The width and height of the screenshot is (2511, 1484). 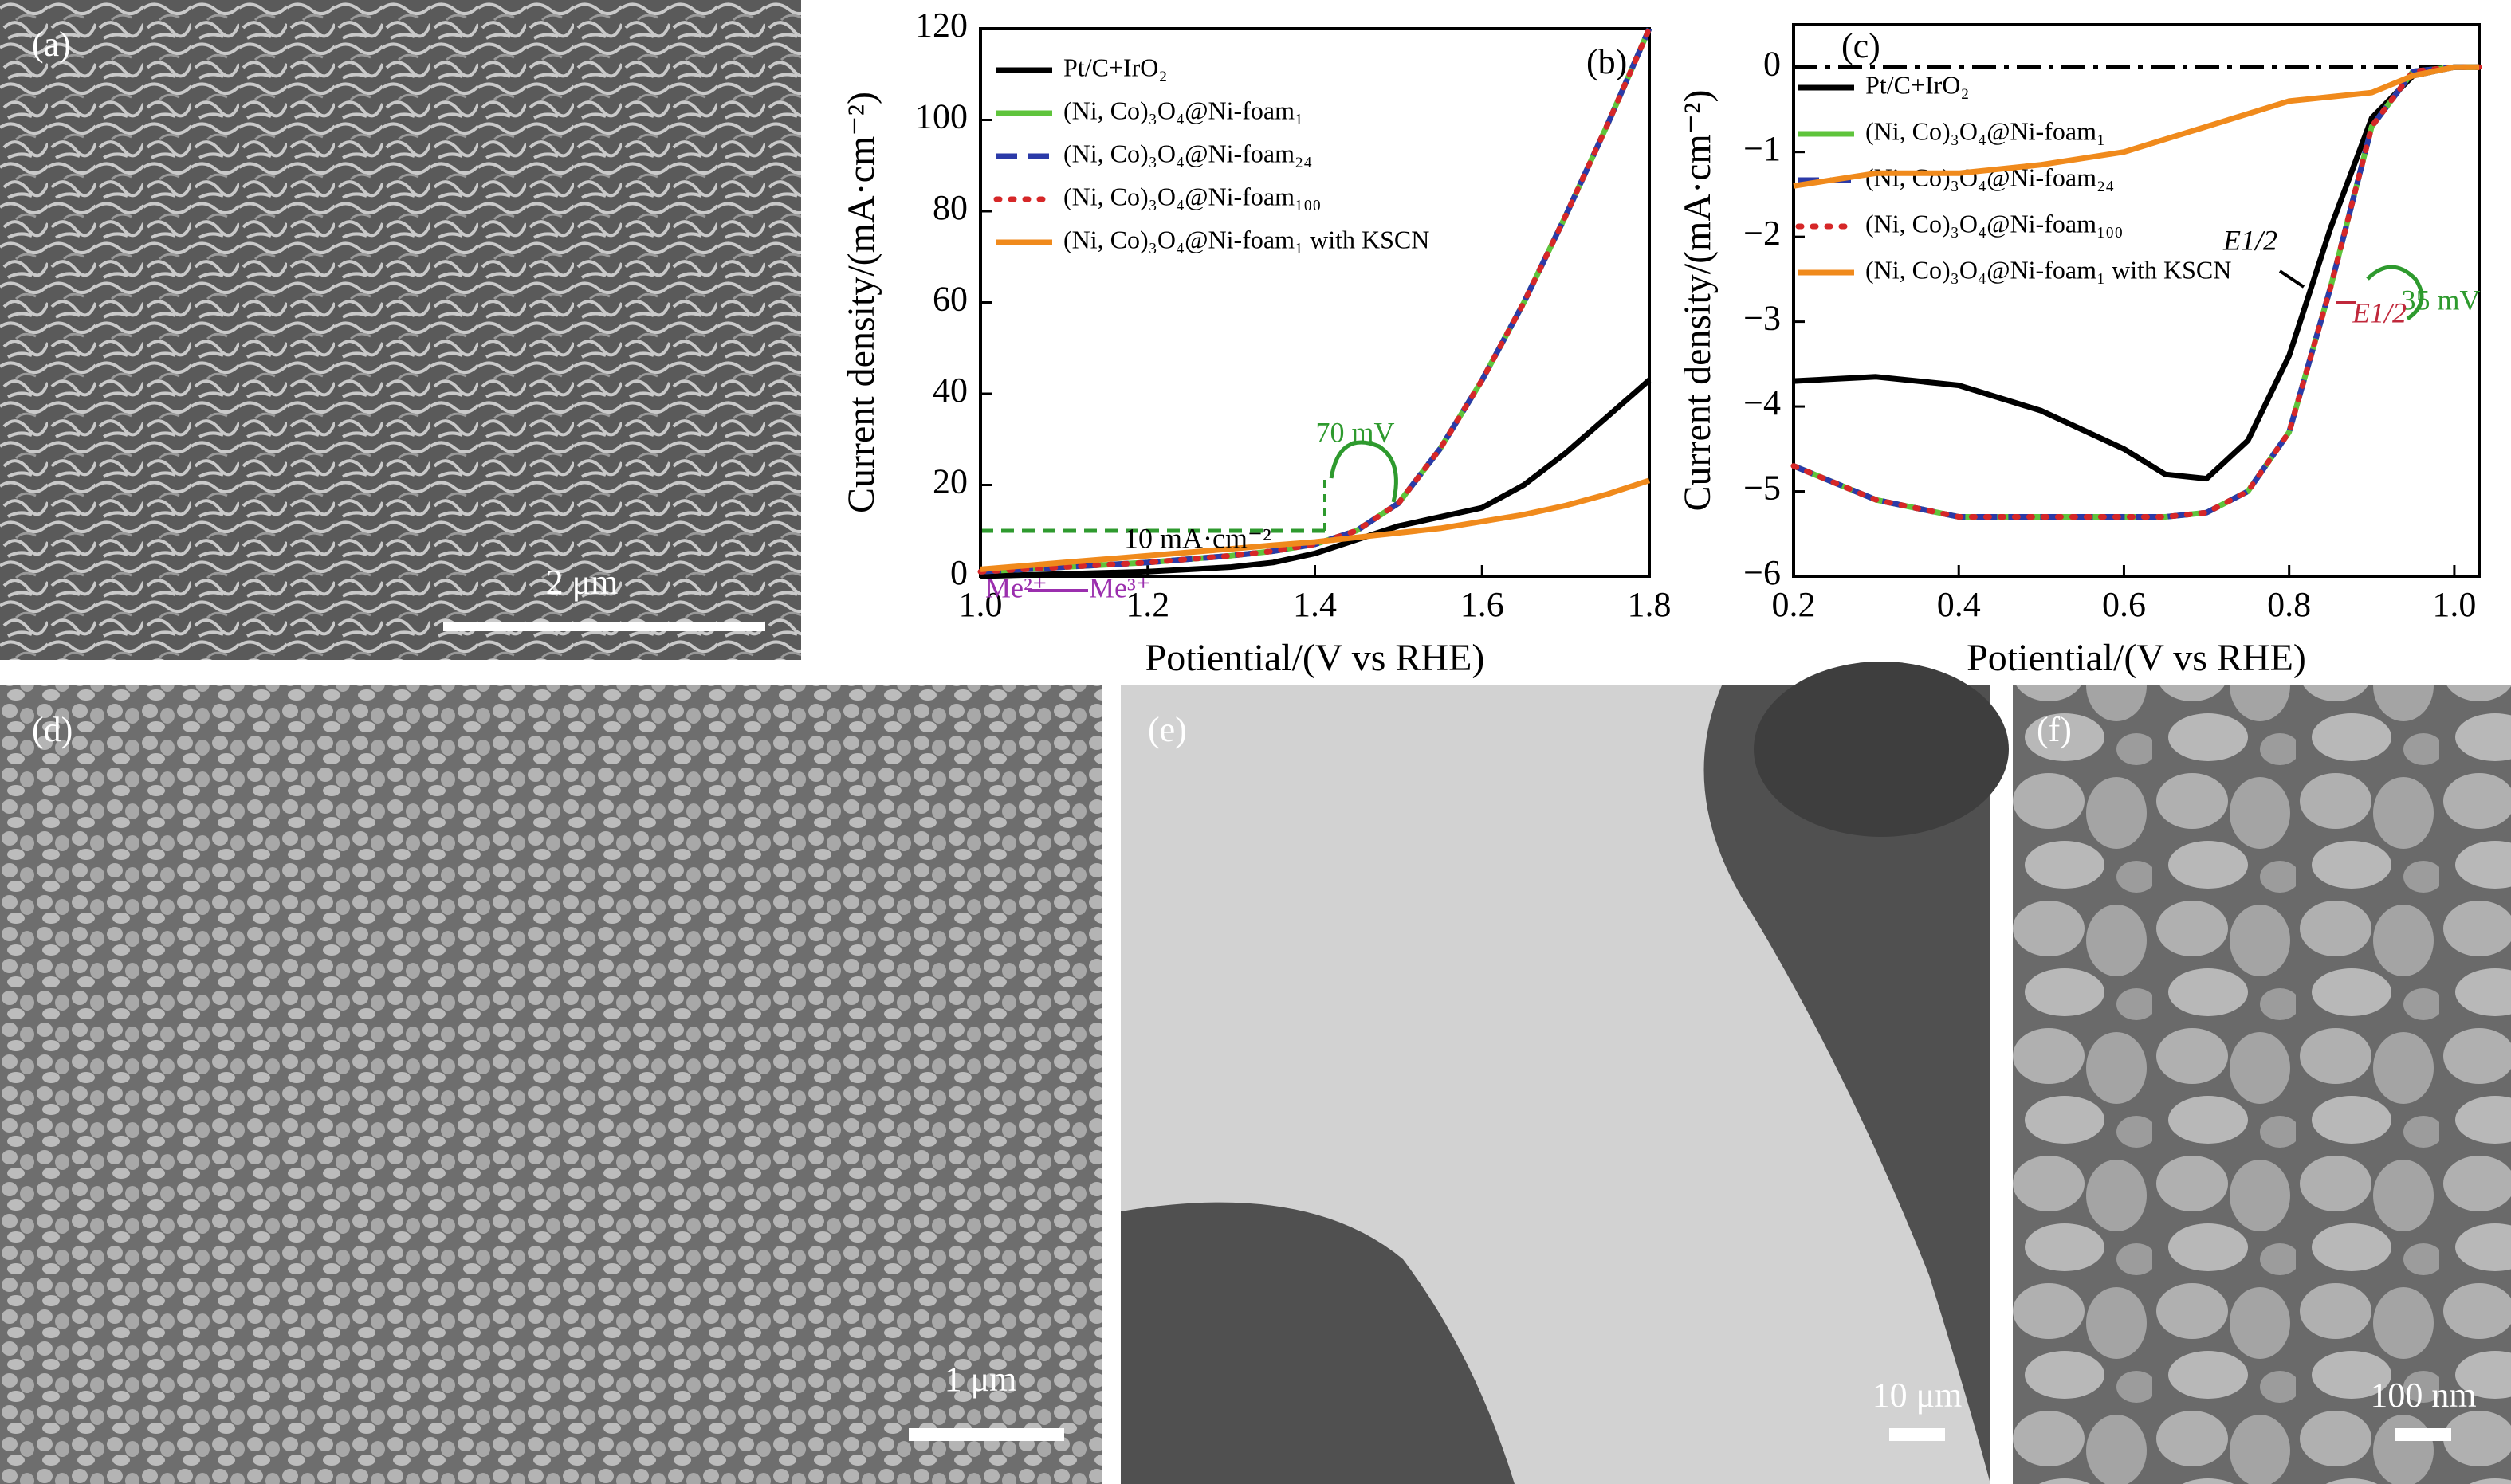 I want to click on x-tick-label: 0.8, so click(x=2289, y=604).